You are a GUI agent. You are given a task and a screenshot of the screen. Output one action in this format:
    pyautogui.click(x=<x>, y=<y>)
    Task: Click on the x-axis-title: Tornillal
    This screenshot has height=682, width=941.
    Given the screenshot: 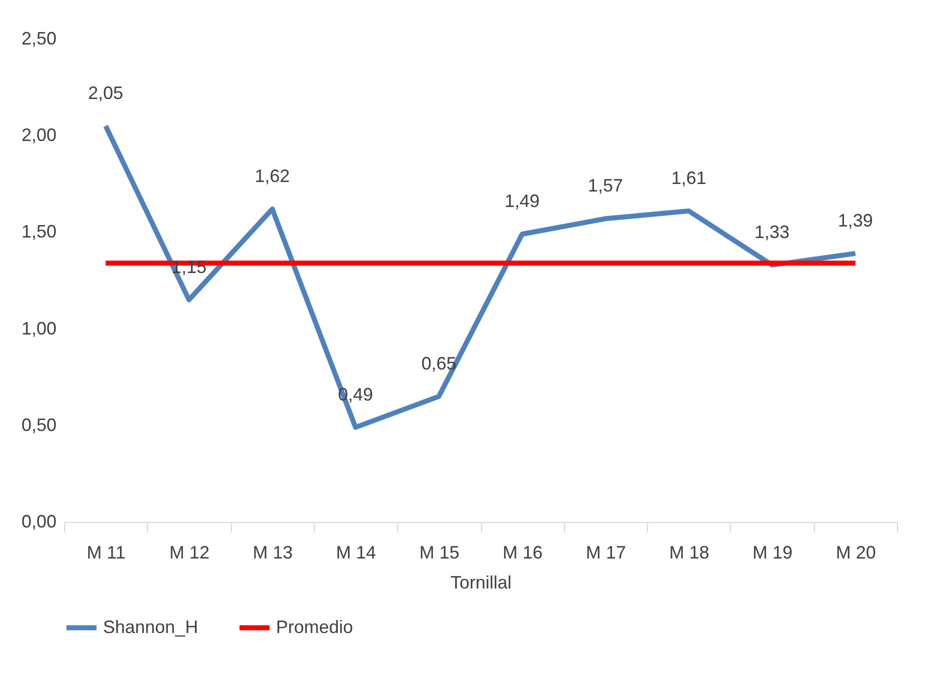 What is the action you would take?
    pyautogui.click(x=481, y=582)
    